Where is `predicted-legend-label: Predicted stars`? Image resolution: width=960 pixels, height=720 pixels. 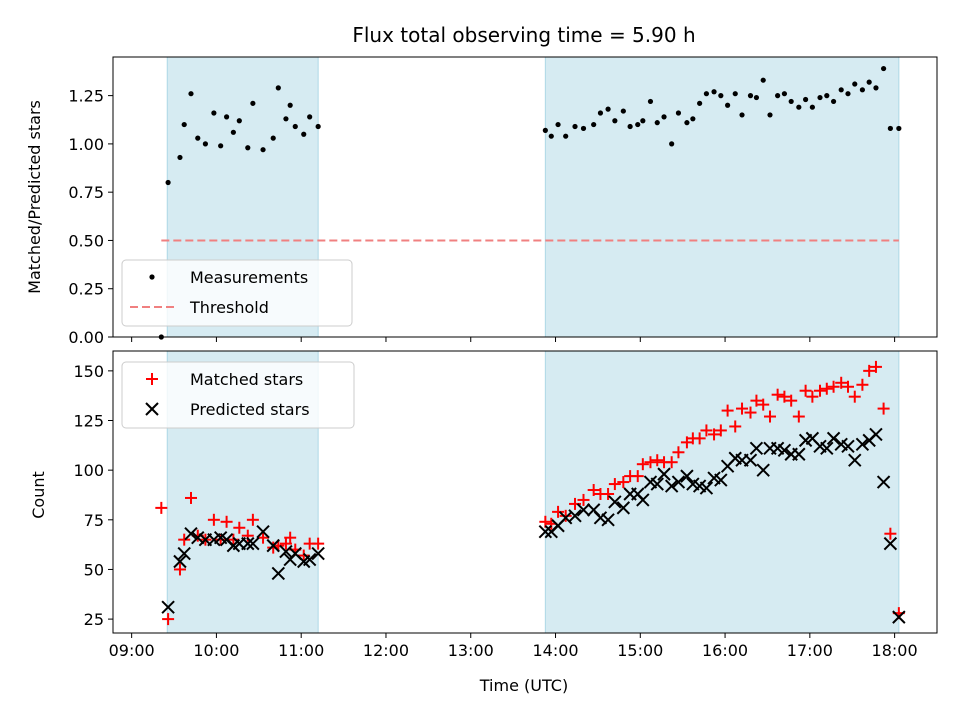
predicted-legend-label: Predicted stars is located at coordinates (250, 409).